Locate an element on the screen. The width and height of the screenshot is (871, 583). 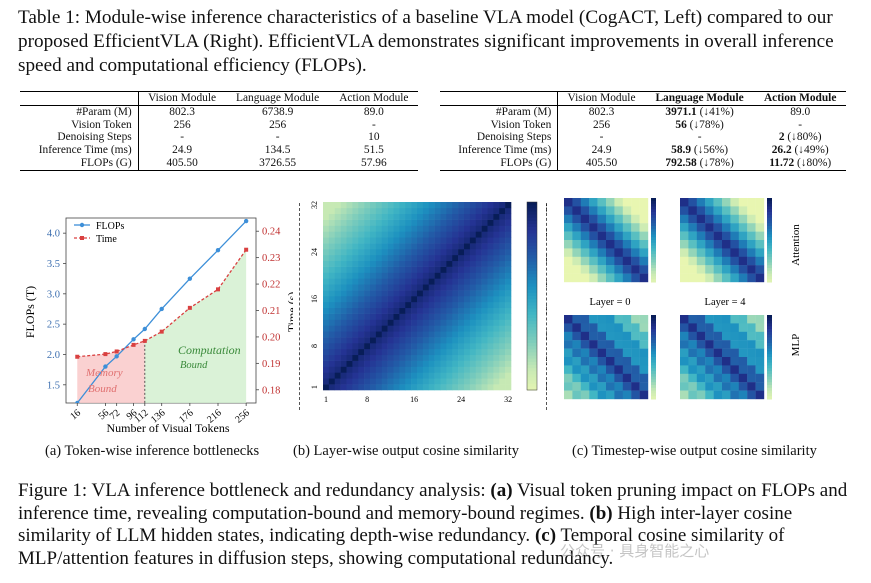
timestep-similarity-heatmaps: Layer = 0 Layer = 4 Attention MLP is located at coordinates (683, 299).